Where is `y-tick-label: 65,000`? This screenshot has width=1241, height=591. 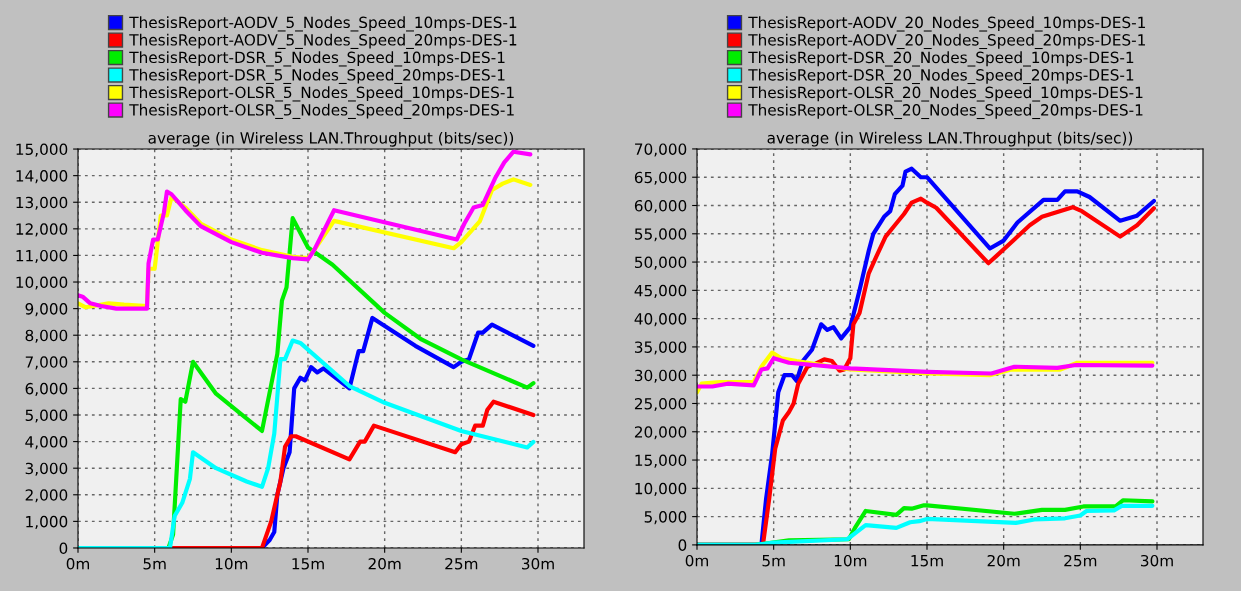 y-tick-label: 65,000 is located at coordinates (660, 178).